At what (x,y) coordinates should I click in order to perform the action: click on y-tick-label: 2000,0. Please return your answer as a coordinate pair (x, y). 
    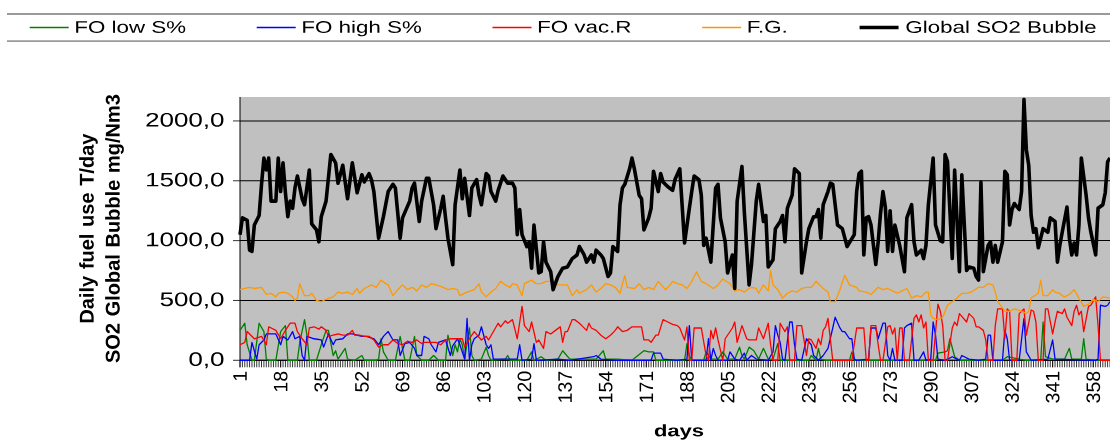
    Looking at the image, I should click on (185, 120).